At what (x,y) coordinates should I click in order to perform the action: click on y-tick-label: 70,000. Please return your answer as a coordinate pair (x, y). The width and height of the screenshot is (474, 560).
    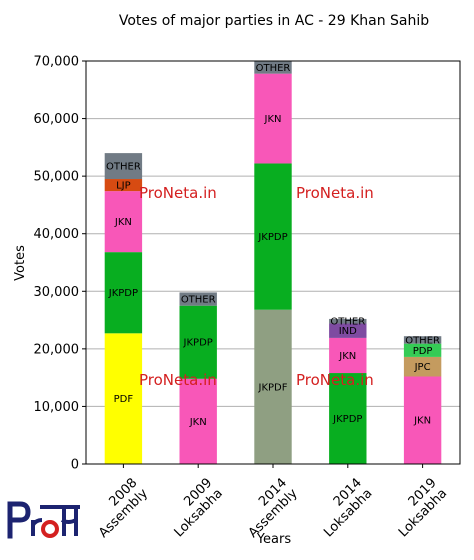
    Looking at the image, I should click on (57, 62).